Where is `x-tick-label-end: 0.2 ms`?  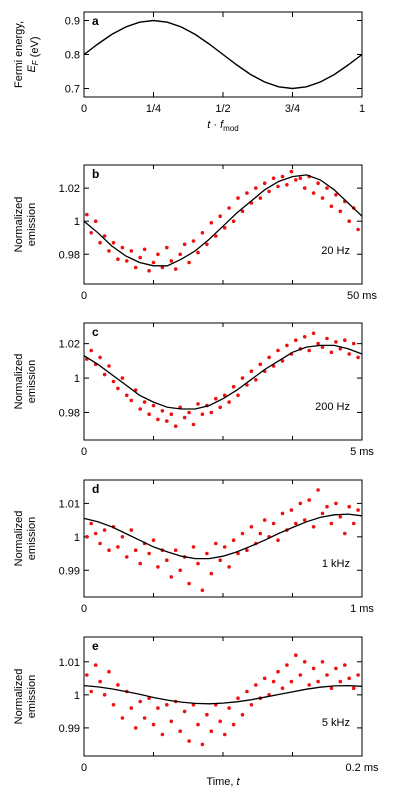 x-tick-label-end: 0.2 ms is located at coordinates (362, 768).